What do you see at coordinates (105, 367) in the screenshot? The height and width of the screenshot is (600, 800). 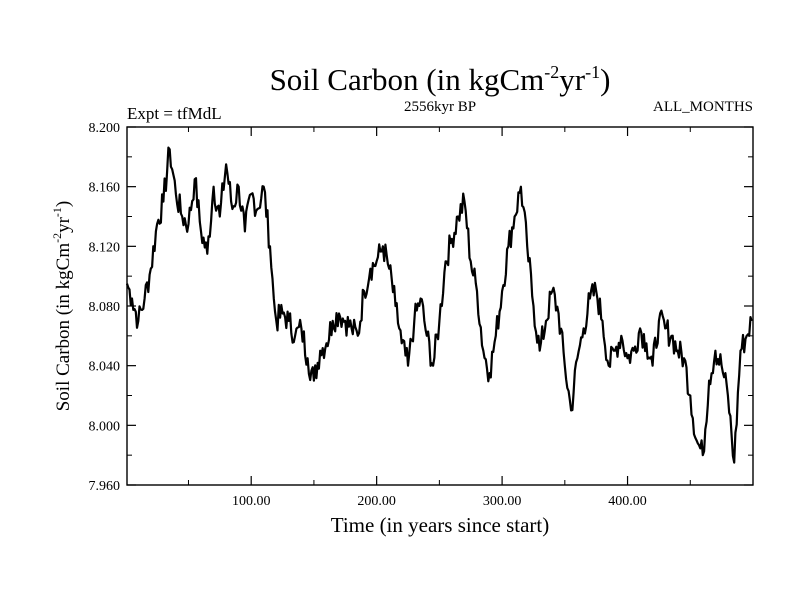 I see `y-tick-label: 8.040` at bounding box center [105, 367].